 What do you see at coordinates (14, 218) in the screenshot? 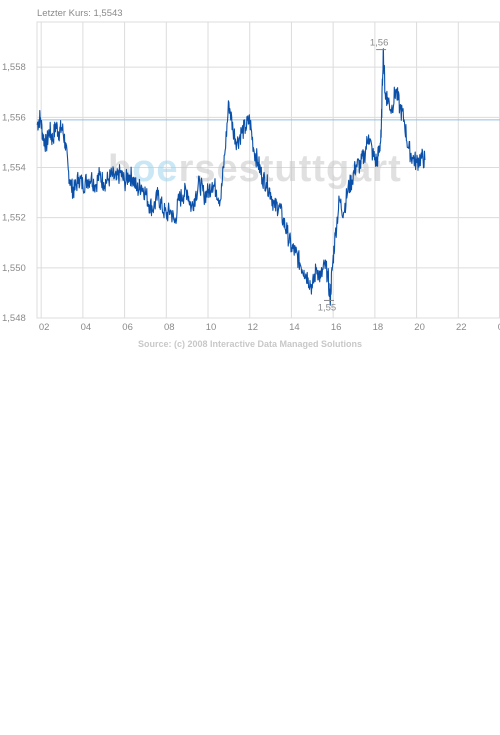
I see `y-tick-label-1,552: 1,552` at bounding box center [14, 218].